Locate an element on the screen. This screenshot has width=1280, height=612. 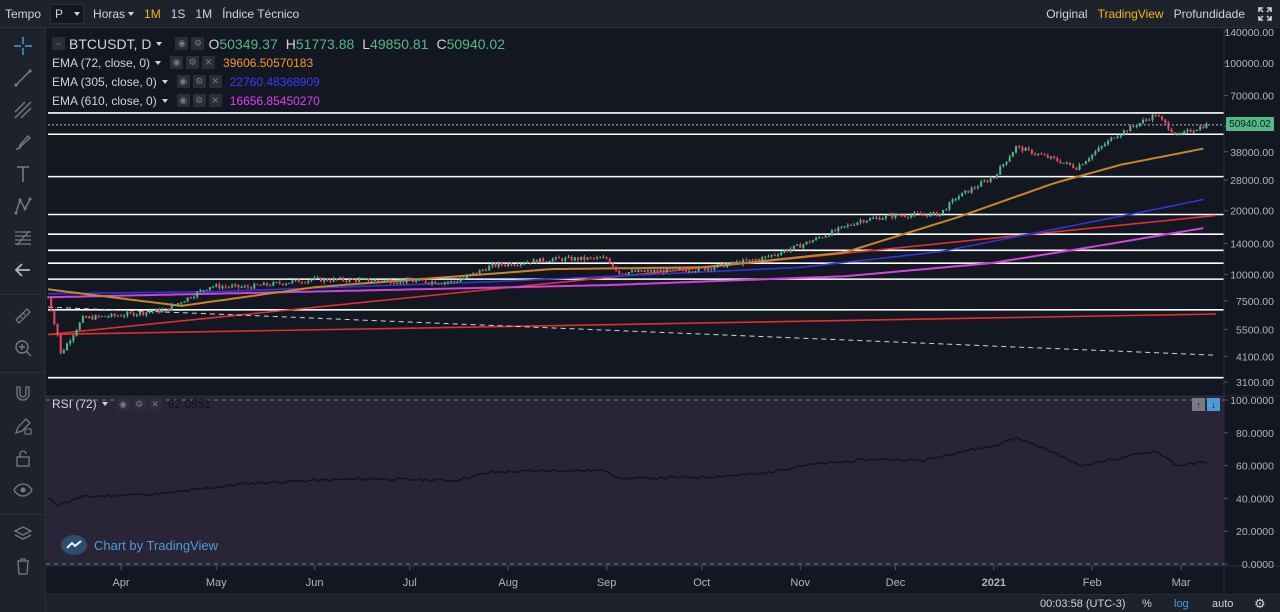
measure-tool is located at coordinates (23, 316).